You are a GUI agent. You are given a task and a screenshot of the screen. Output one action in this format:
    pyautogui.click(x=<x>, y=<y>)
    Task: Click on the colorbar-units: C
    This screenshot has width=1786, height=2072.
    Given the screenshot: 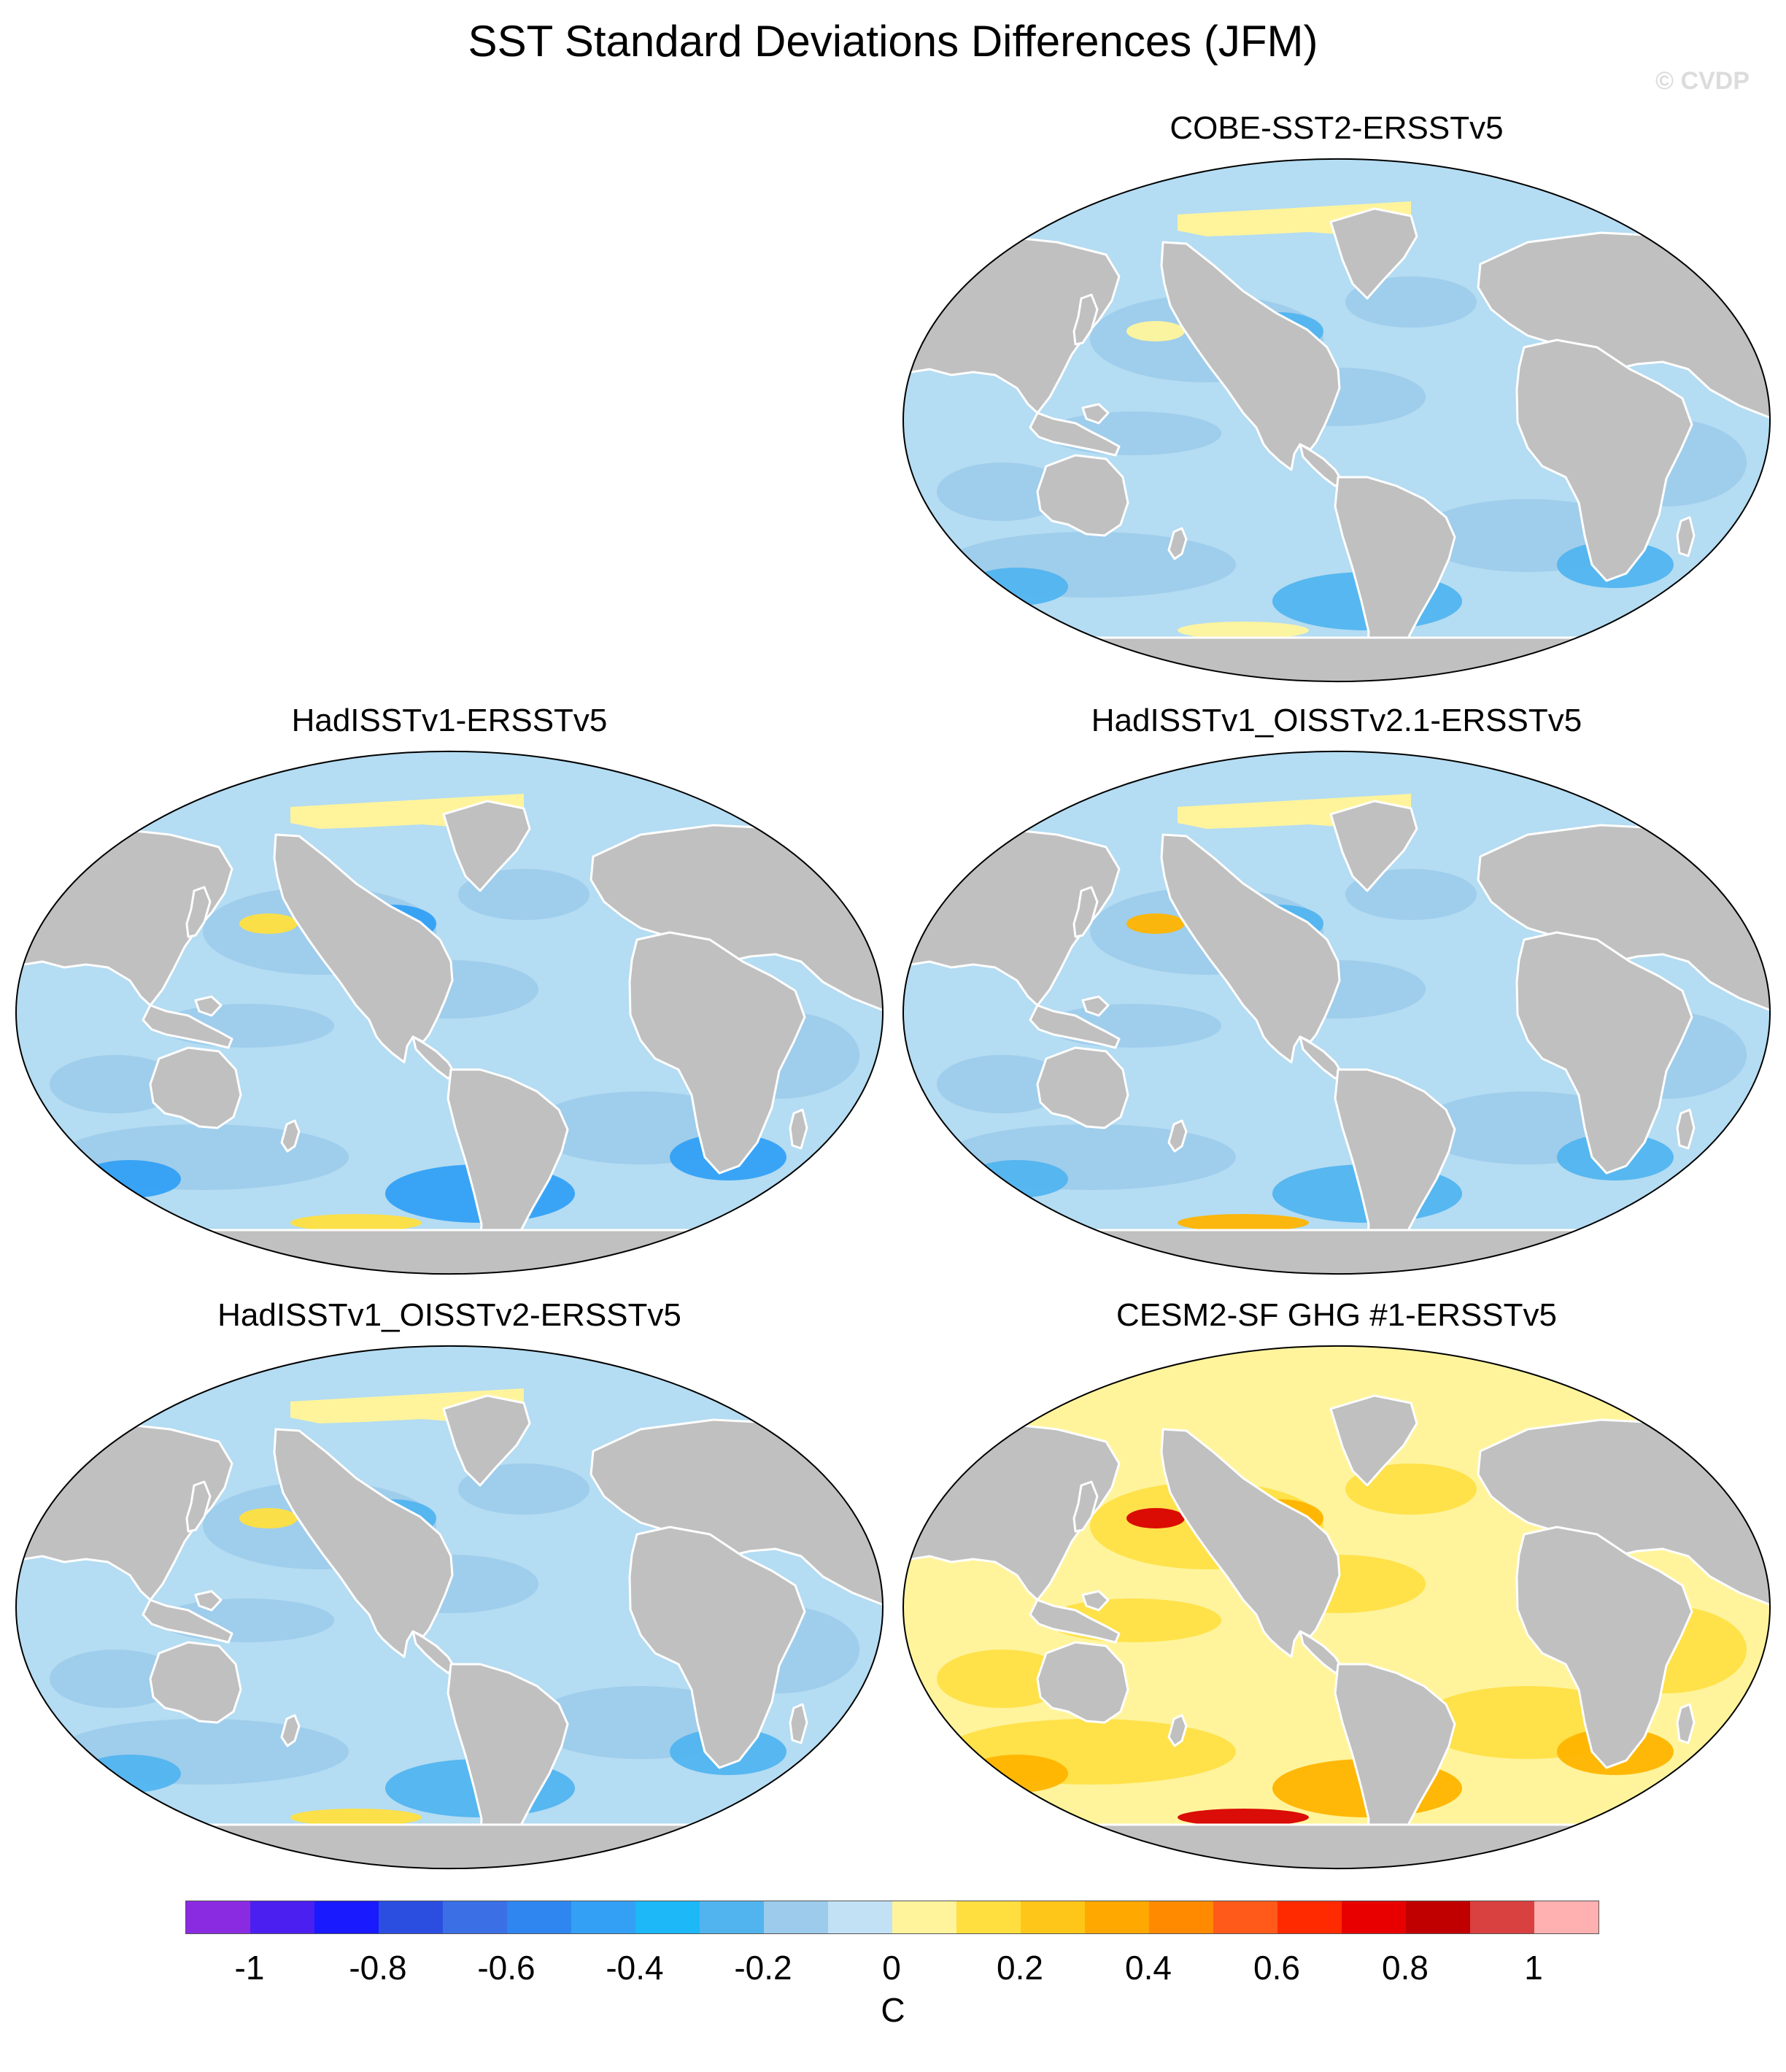 What is the action you would take?
    pyautogui.click(x=893, y=2010)
    